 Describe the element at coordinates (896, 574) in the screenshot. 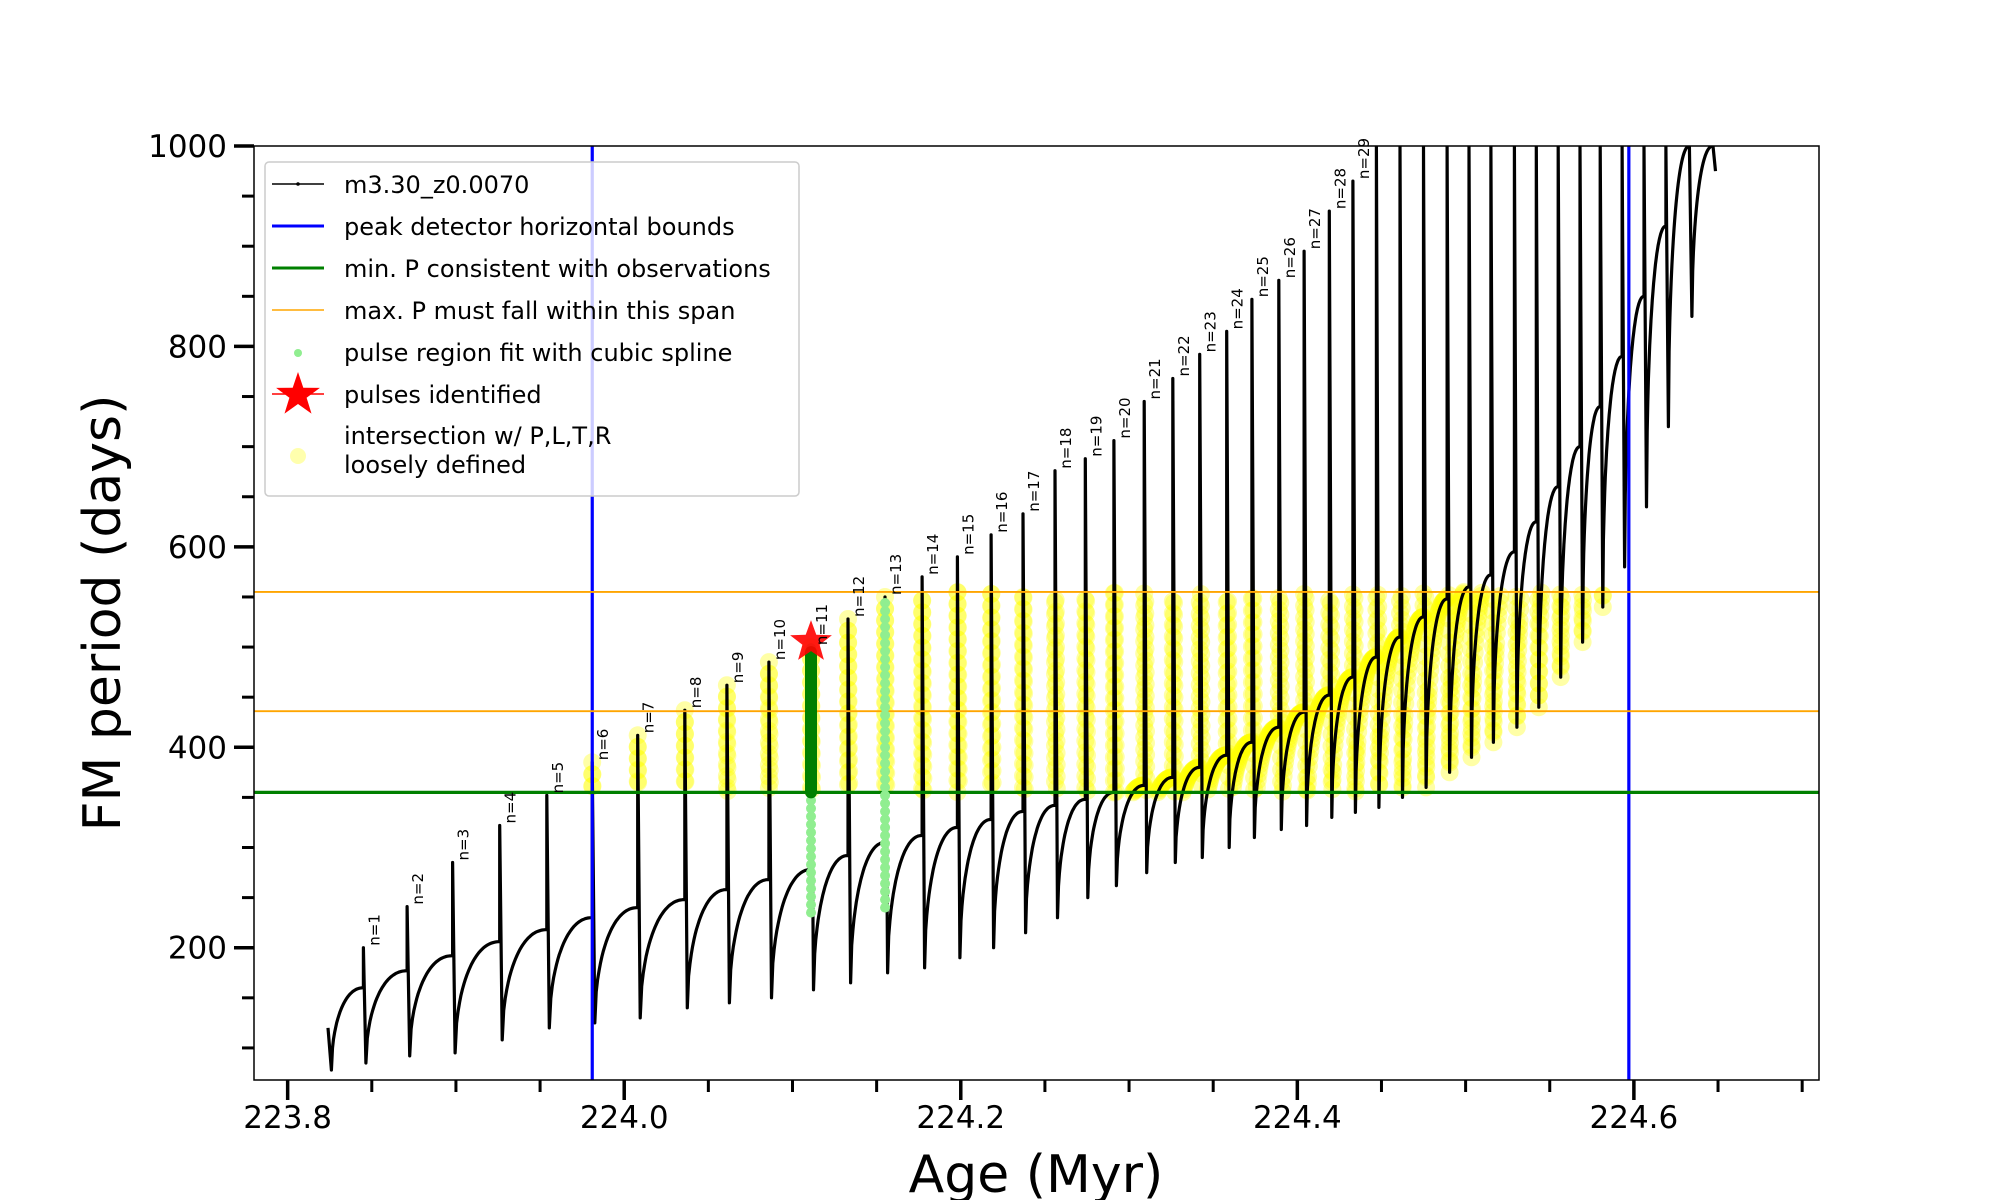

I see `pulse-label: n=13` at that location.